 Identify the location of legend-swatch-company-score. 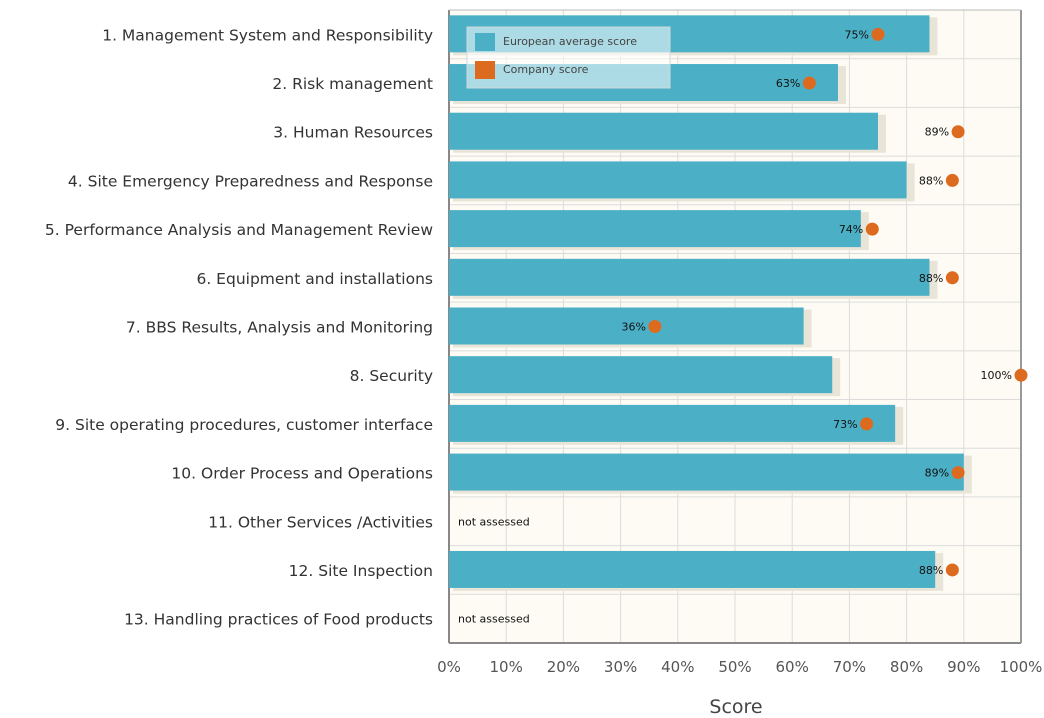
(485, 70).